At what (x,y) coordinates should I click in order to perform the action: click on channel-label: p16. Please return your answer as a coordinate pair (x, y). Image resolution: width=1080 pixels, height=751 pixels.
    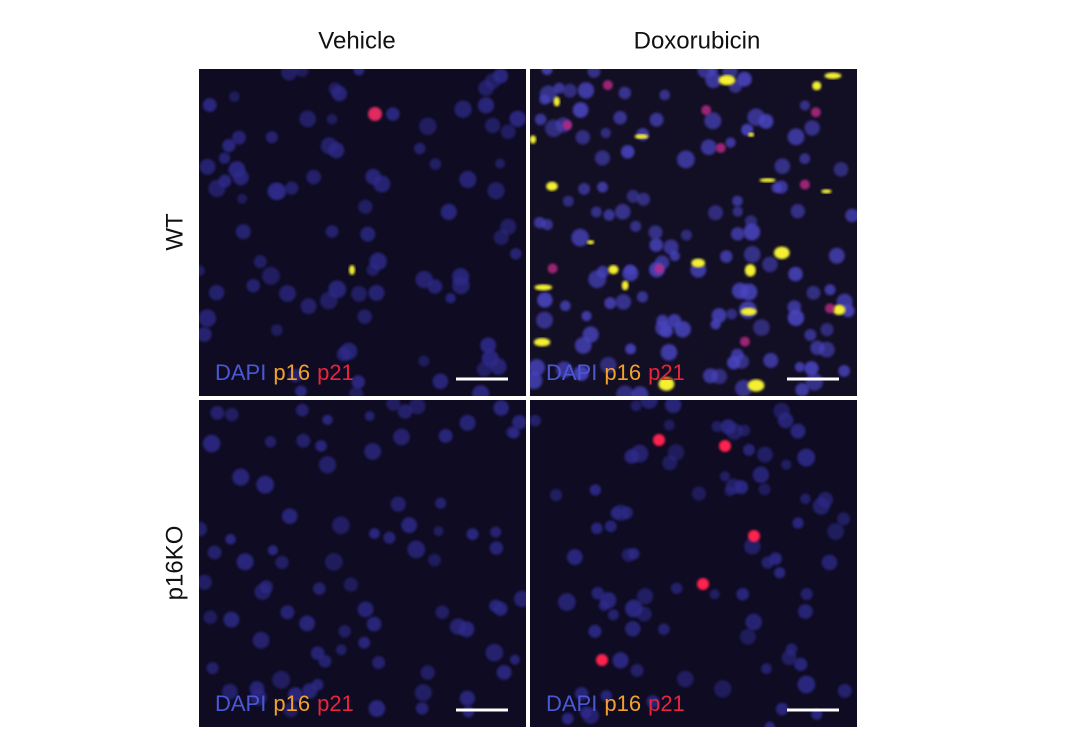
    Looking at the image, I should click on (622, 372).